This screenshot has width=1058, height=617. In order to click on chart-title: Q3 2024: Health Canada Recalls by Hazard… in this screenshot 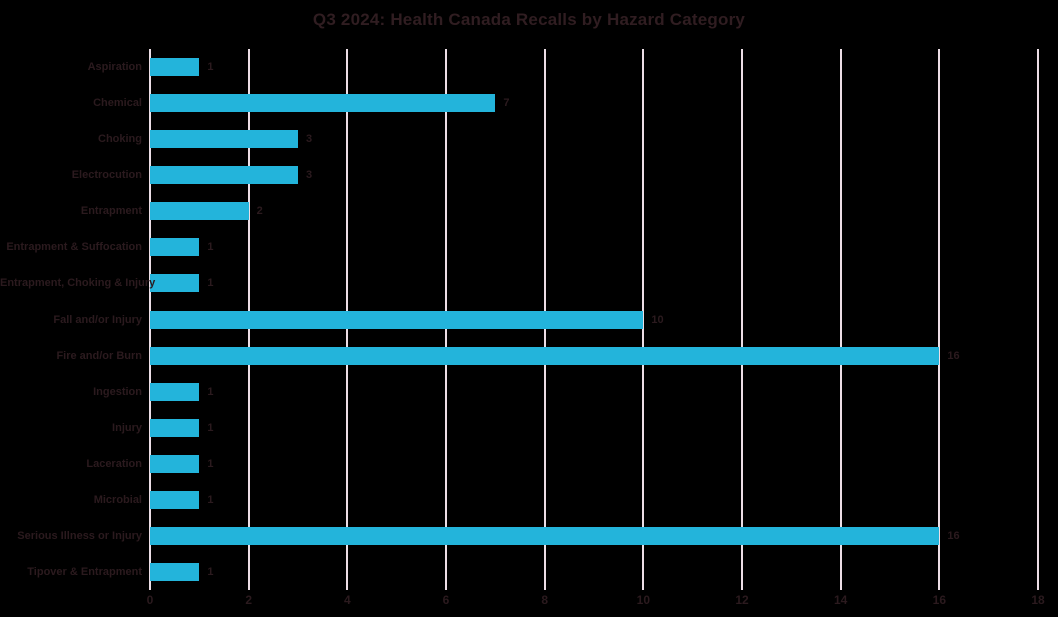, I will do `click(529, 19)`.